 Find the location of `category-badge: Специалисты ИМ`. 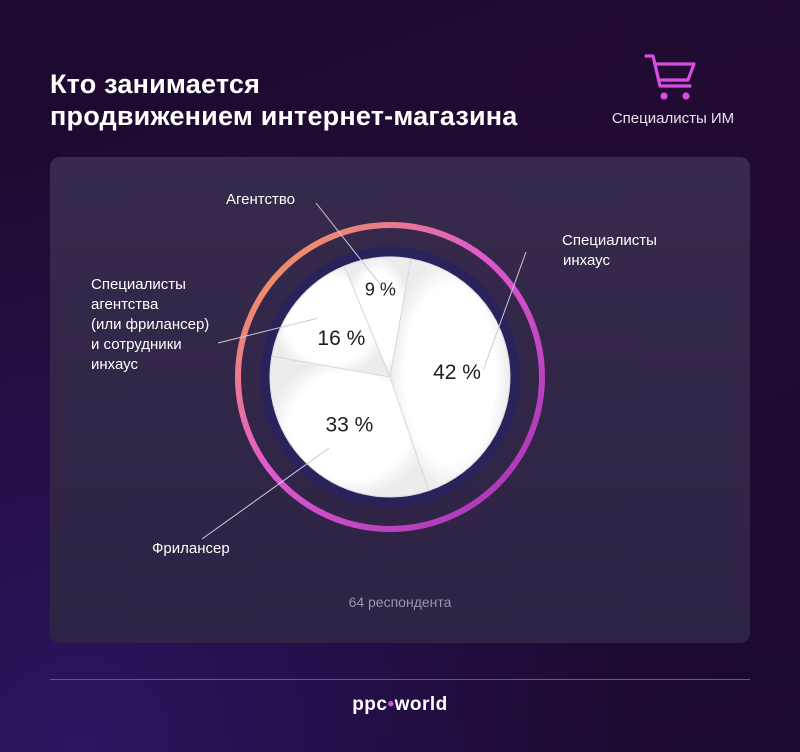

category-badge: Специалисты ИМ is located at coordinates (673, 88).